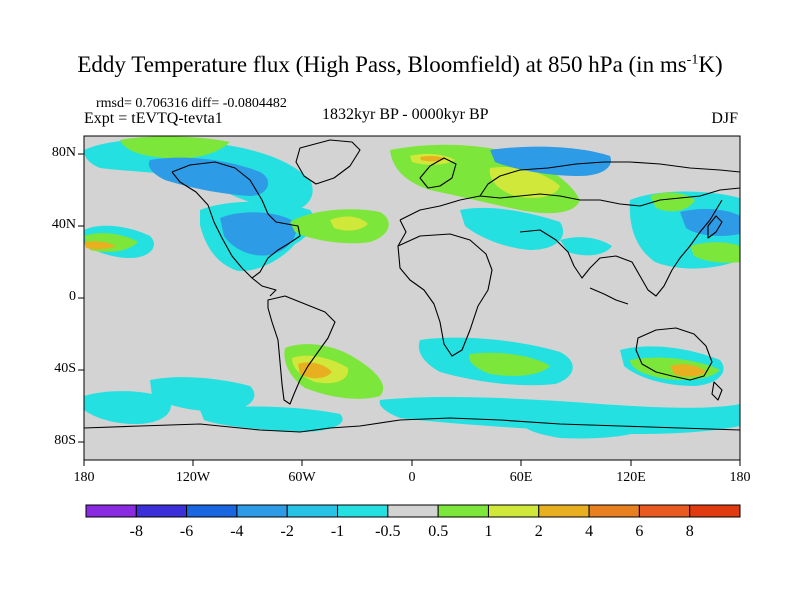 The image size is (800, 600). What do you see at coordinates (724, 118) in the screenshot?
I see `season-label: DJF` at bounding box center [724, 118].